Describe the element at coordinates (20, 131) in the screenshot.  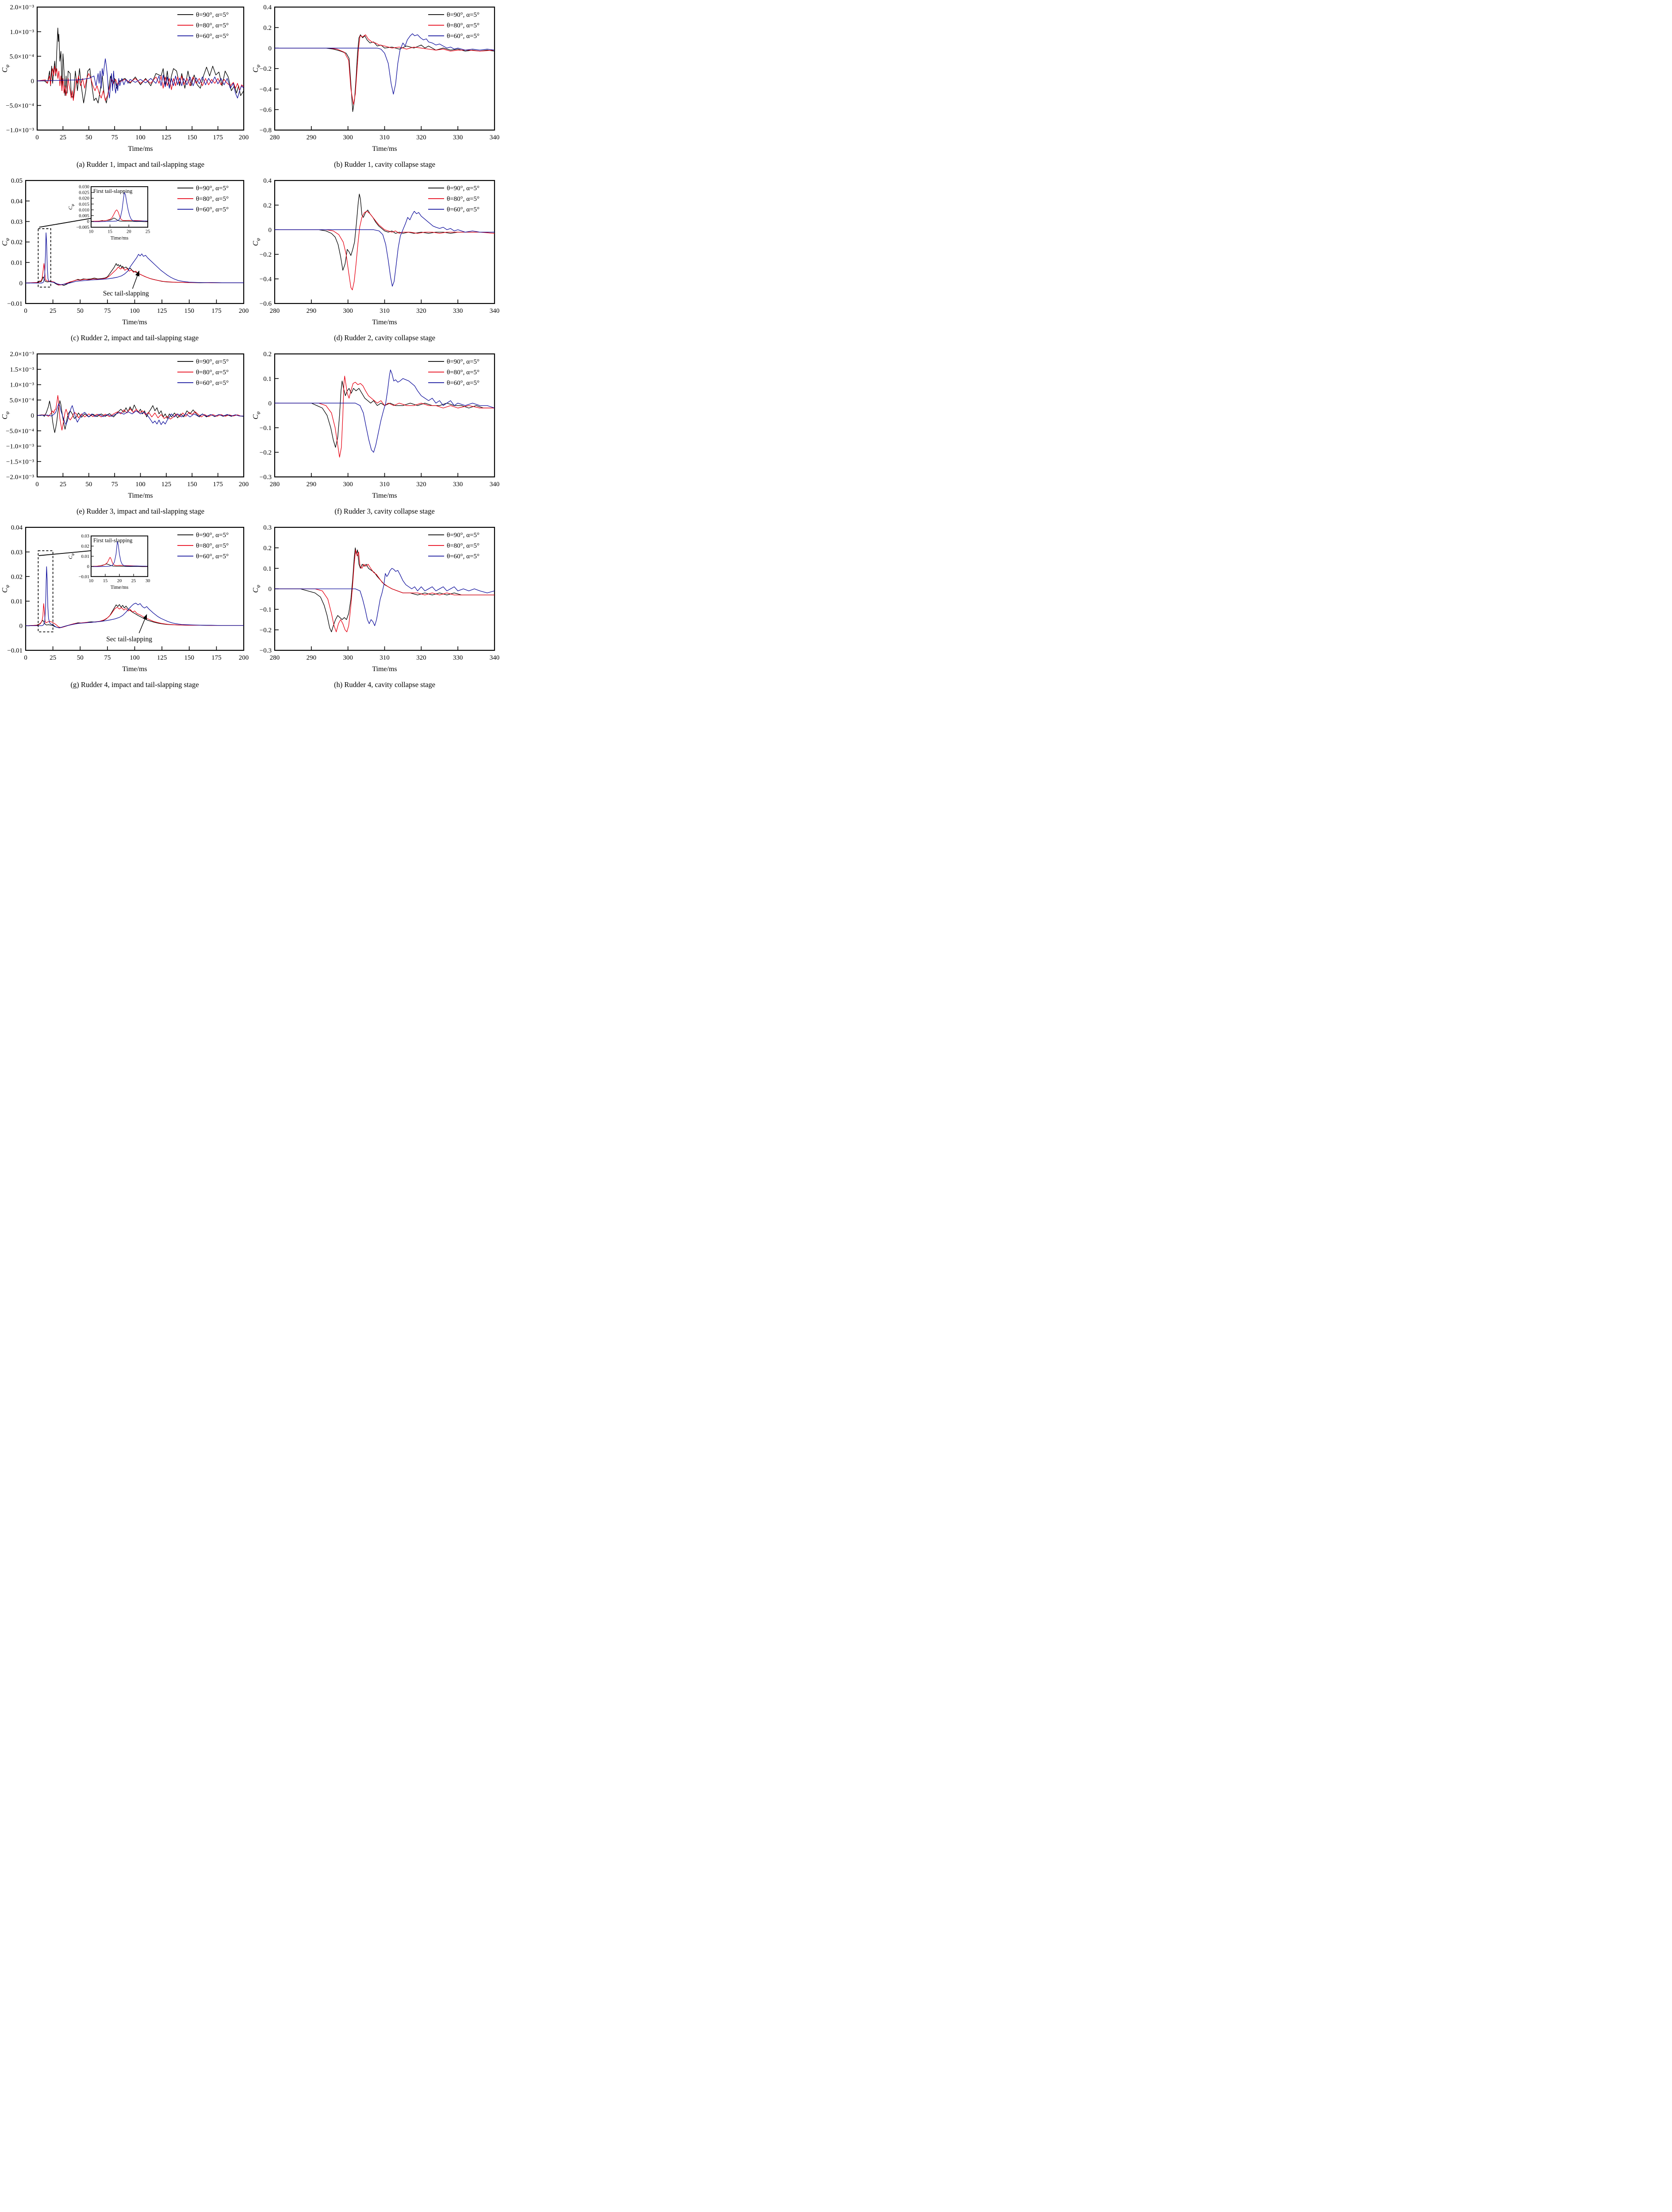
I see `y-tick-label: −1.0×10⁻³` at that location.